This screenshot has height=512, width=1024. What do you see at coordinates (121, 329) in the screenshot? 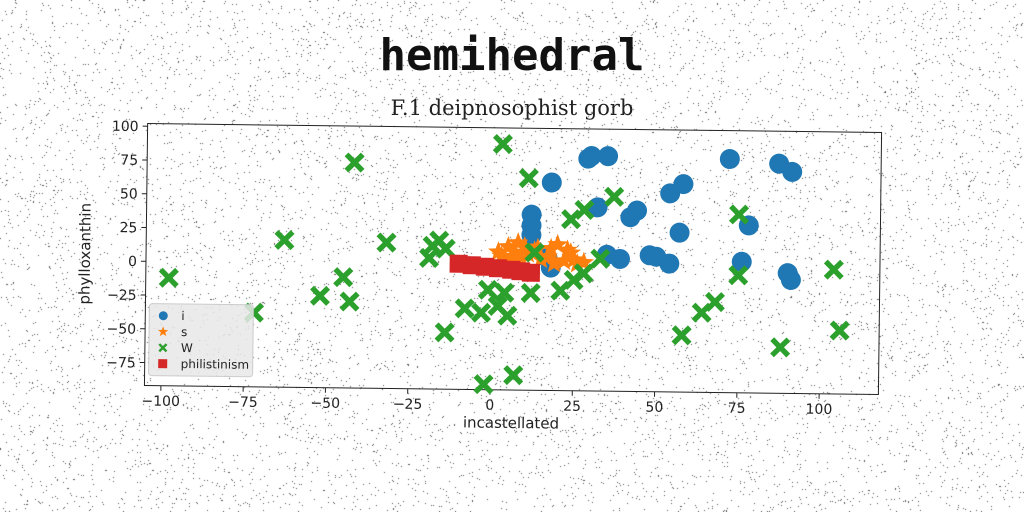
I see `y-tick-label: −50` at bounding box center [121, 329].